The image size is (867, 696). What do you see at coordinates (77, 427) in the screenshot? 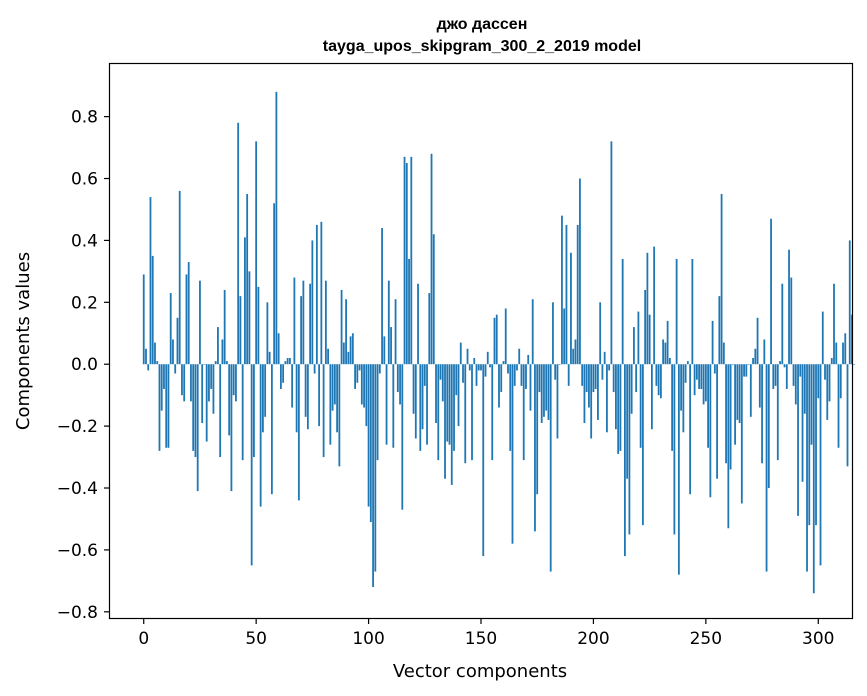
I see `y-tick-label: −0.2` at bounding box center [77, 427].